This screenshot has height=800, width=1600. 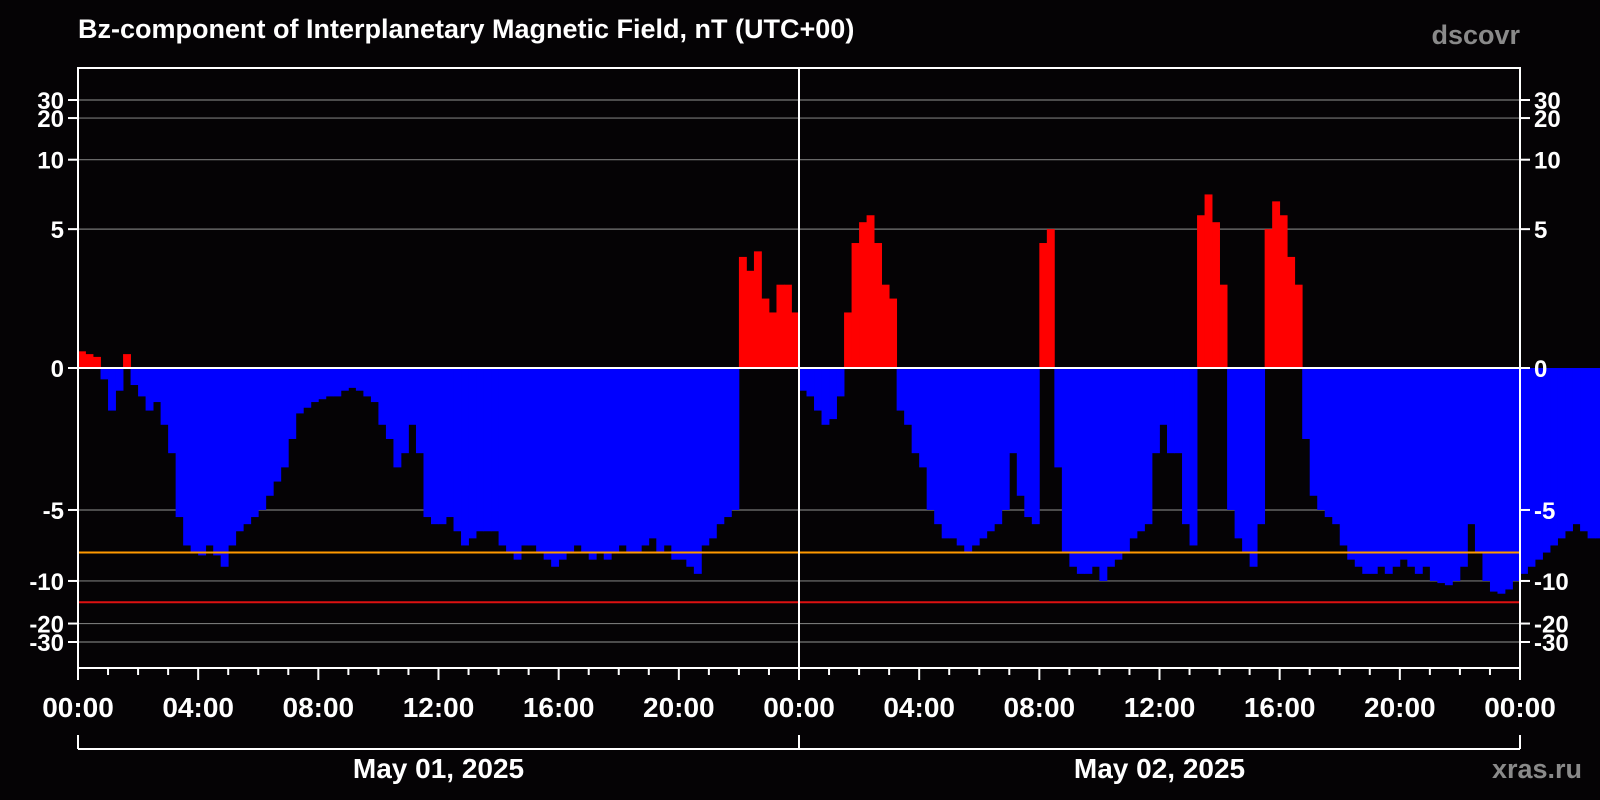 I want to click on y-tick-label-left: 10, so click(x=50, y=161).